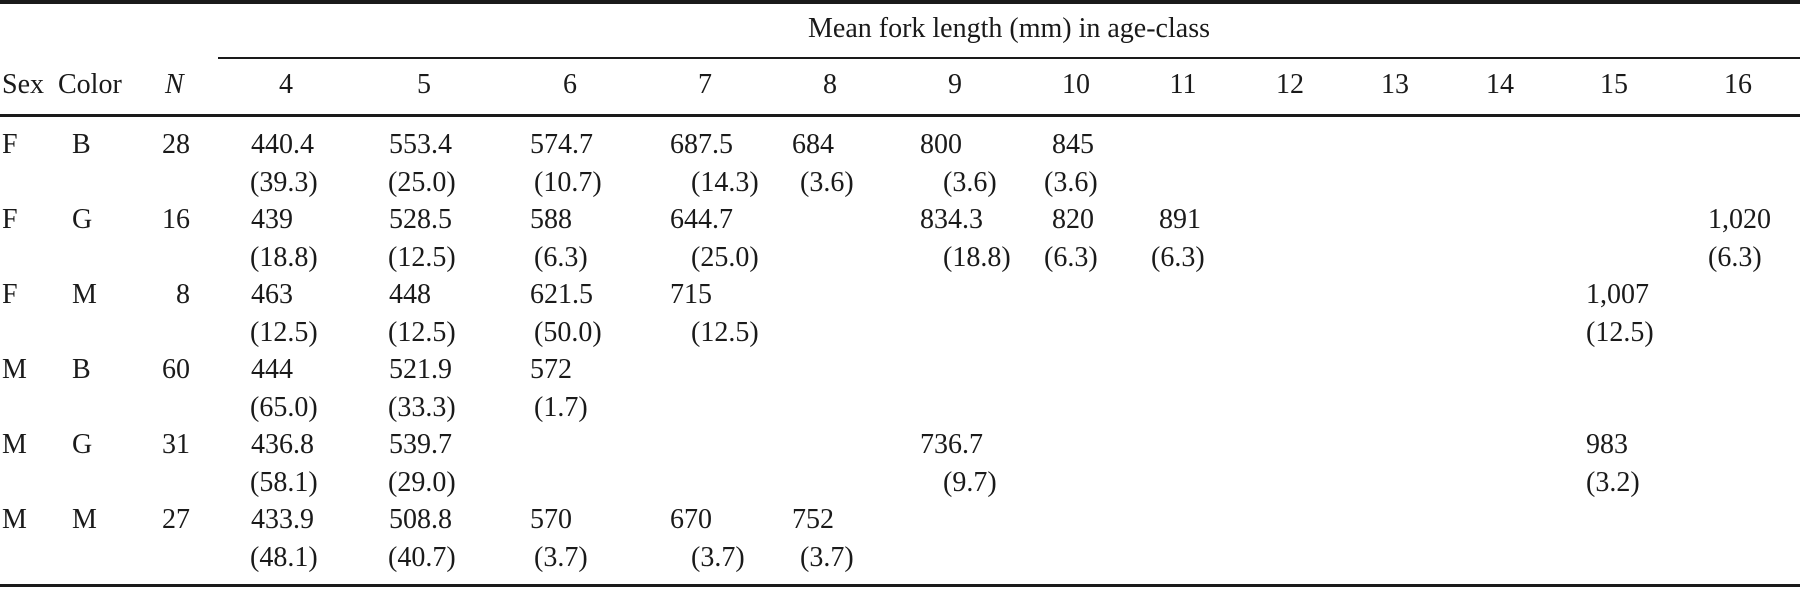 This screenshot has width=1800, height=589. Describe the element at coordinates (568, 182) in the screenshot. I see `cell-percent-age-6: (10.7)` at that location.